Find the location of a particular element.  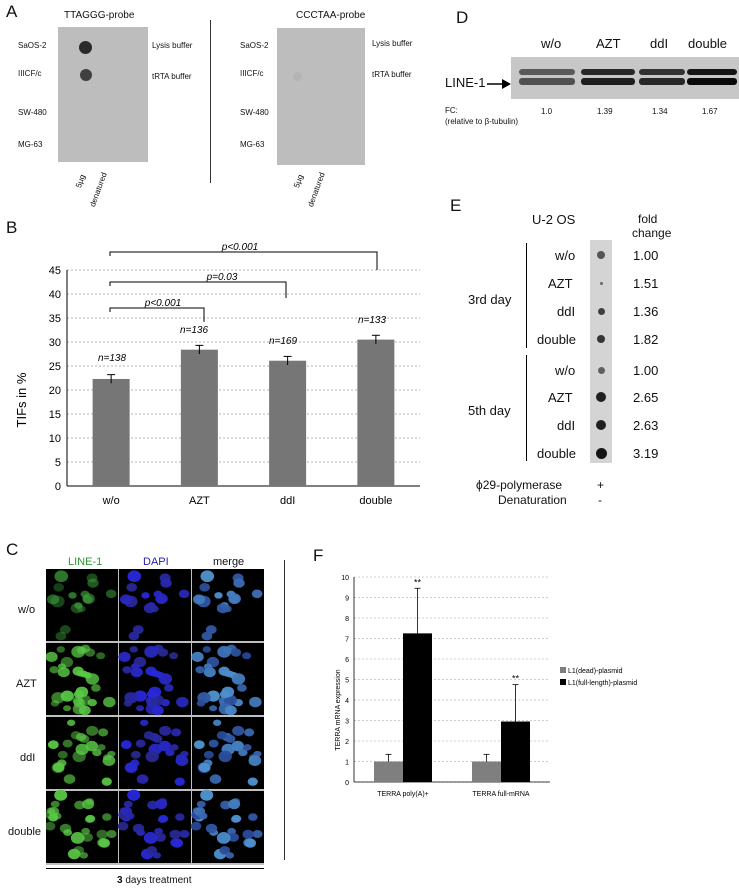

dotblot-strip is located at coordinates (601, 351).